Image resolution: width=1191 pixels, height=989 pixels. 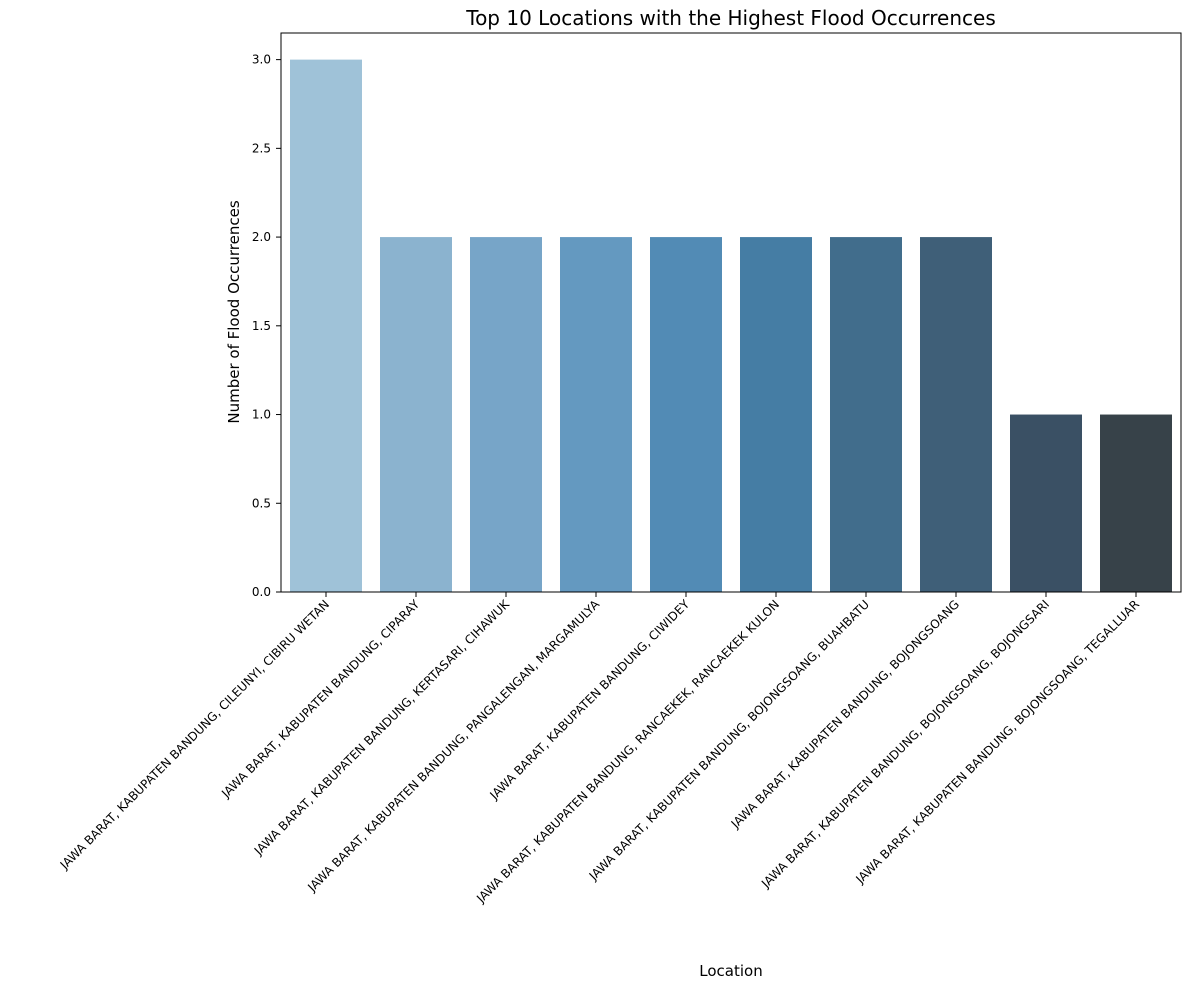 What do you see at coordinates (730, 971) in the screenshot?
I see `x-axis-label: Location` at bounding box center [730, 971].